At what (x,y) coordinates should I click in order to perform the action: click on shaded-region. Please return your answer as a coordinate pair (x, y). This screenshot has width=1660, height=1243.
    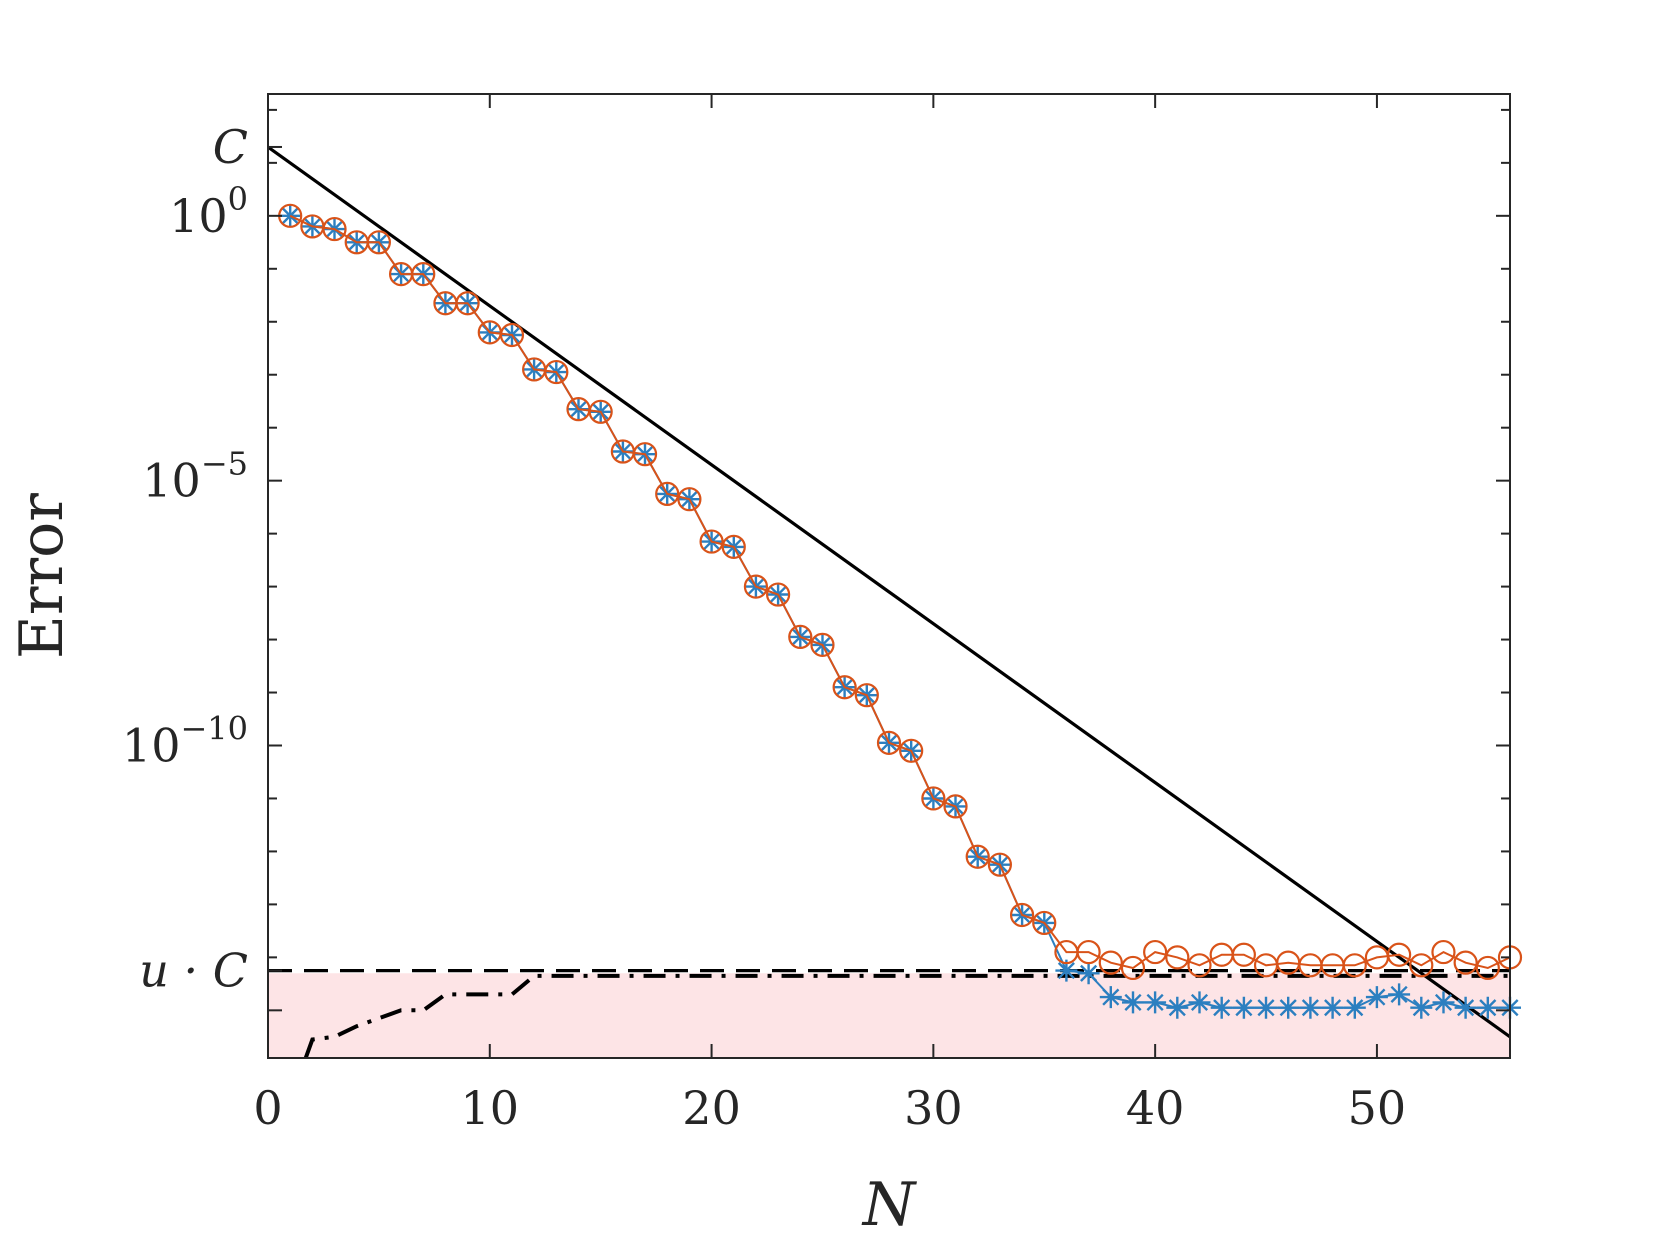
    Looking at the image, I should click on (889, 1015).